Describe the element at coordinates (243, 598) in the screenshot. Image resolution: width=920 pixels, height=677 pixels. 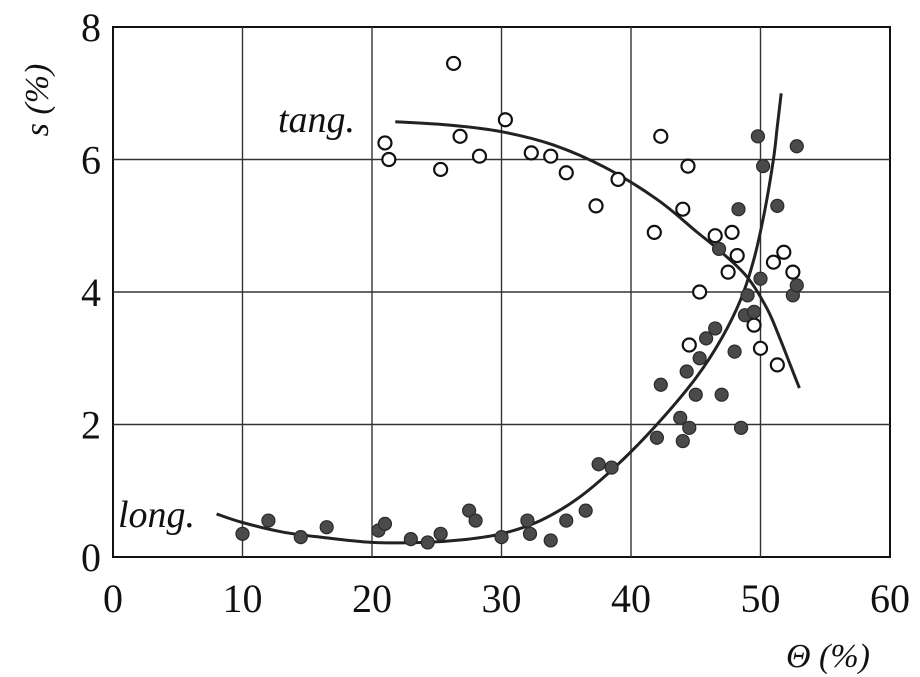
I see `x-tick-label: 10` at that location.